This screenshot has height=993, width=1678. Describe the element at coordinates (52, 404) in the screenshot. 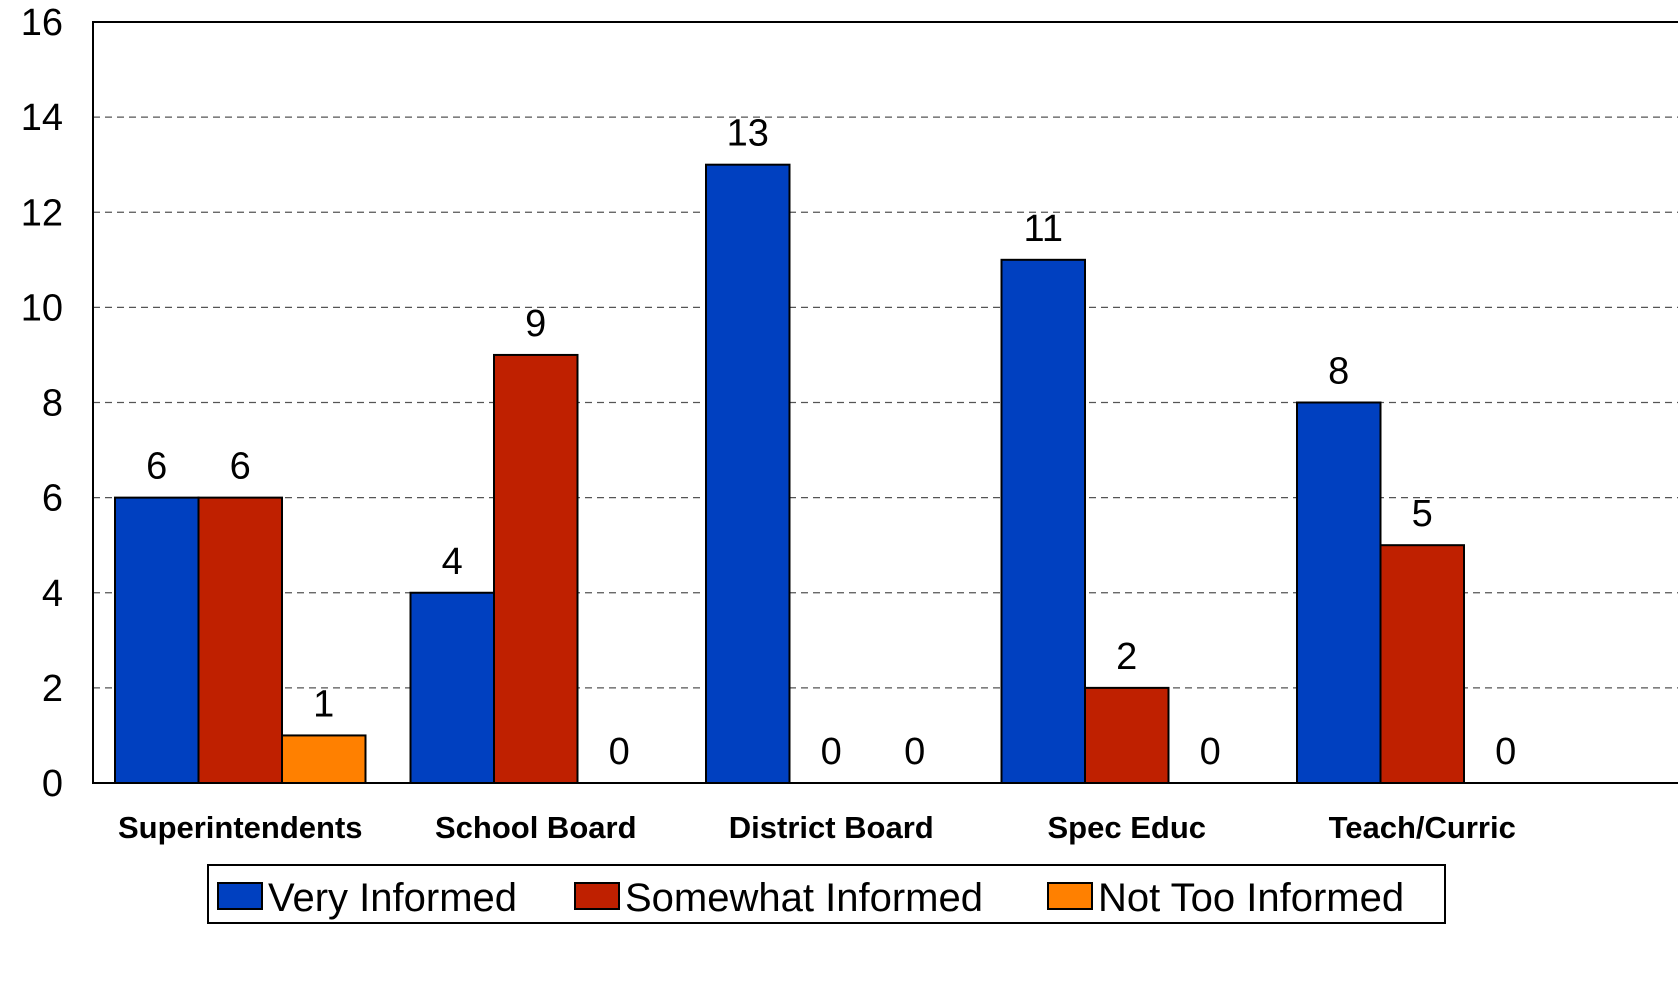

I see `y-tick-label: 8` at that location.